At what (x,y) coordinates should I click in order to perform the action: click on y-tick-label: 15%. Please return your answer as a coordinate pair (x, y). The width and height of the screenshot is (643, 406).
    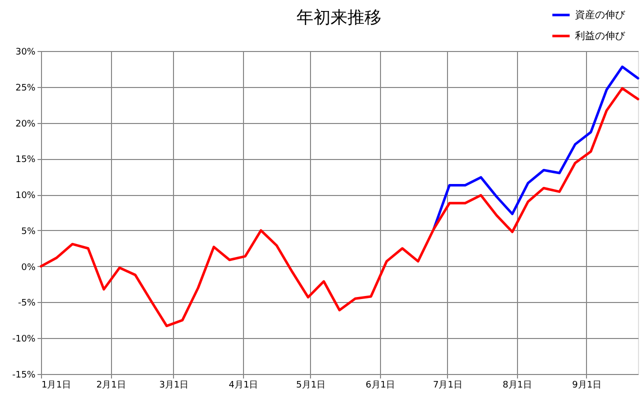
    Looking at the image, I should click on (25, 160).